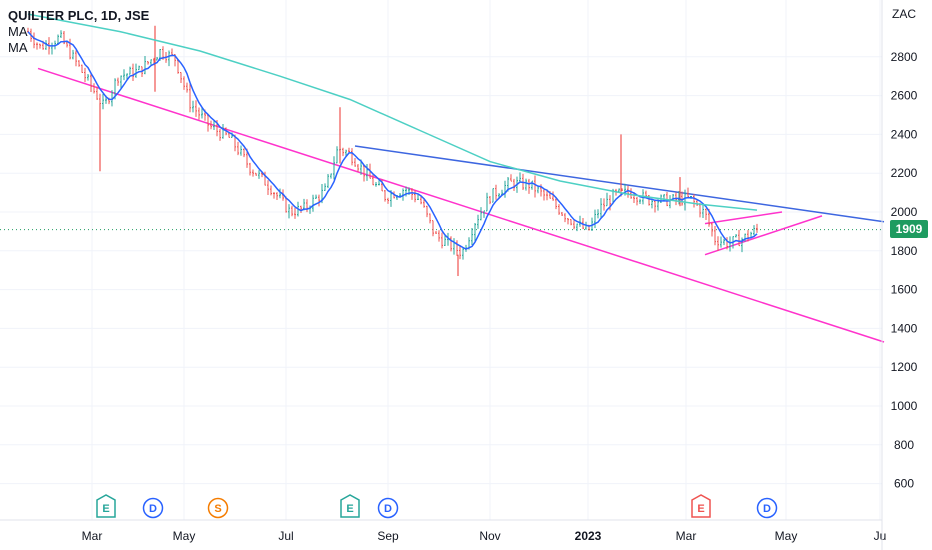  Describe the element at coordinates (904, 96) in the screenshot. I see `price-tick-label: 2600` at that location.